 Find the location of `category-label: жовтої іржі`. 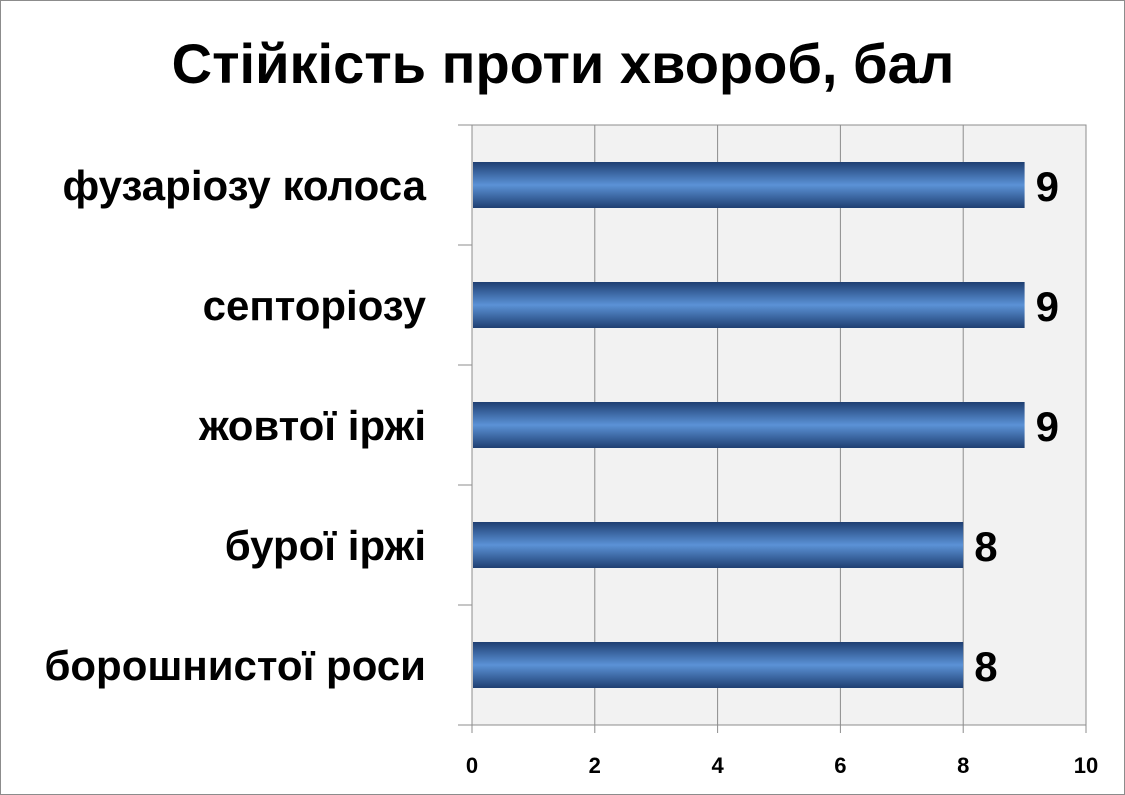

category-label: жовтої іржі is located at coordinates (312, 425).